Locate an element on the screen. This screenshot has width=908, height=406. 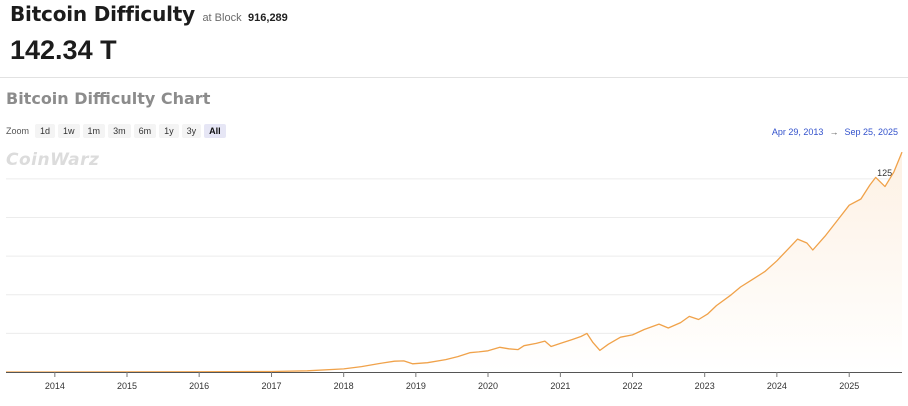
x-tick-label: 2017 is located at coordinates (272, 386).